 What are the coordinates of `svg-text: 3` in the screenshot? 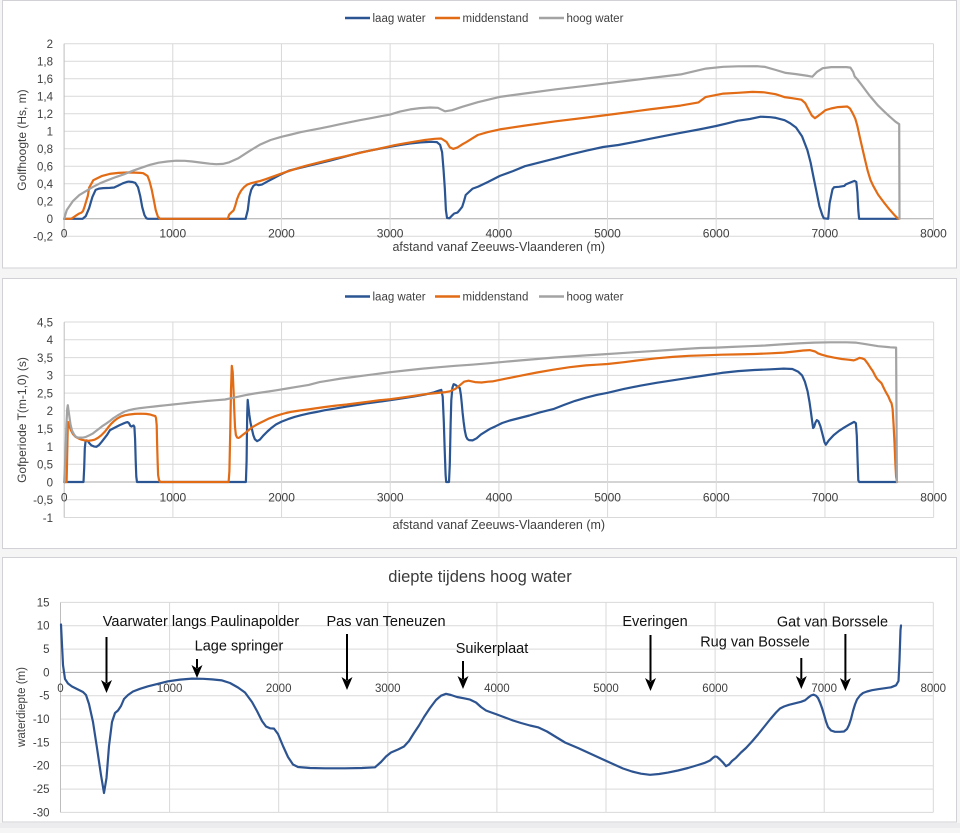 It's located at (50, 377).